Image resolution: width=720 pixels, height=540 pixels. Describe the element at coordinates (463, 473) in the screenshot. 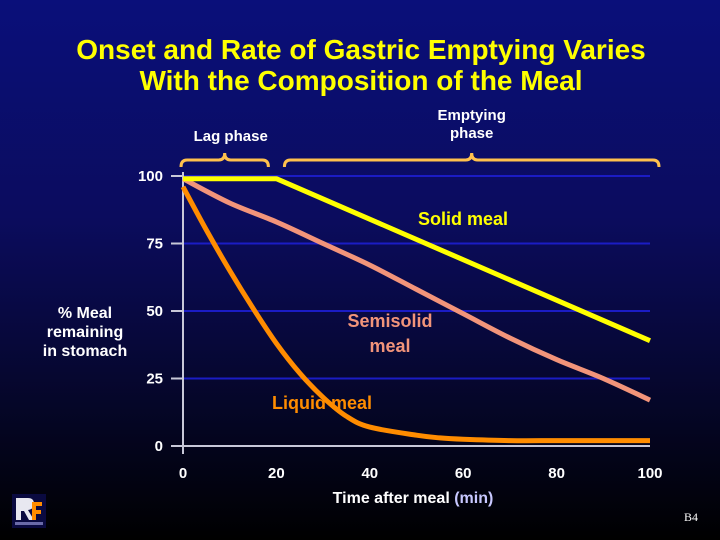

I see `x-tick-label-60: 60` at that location.